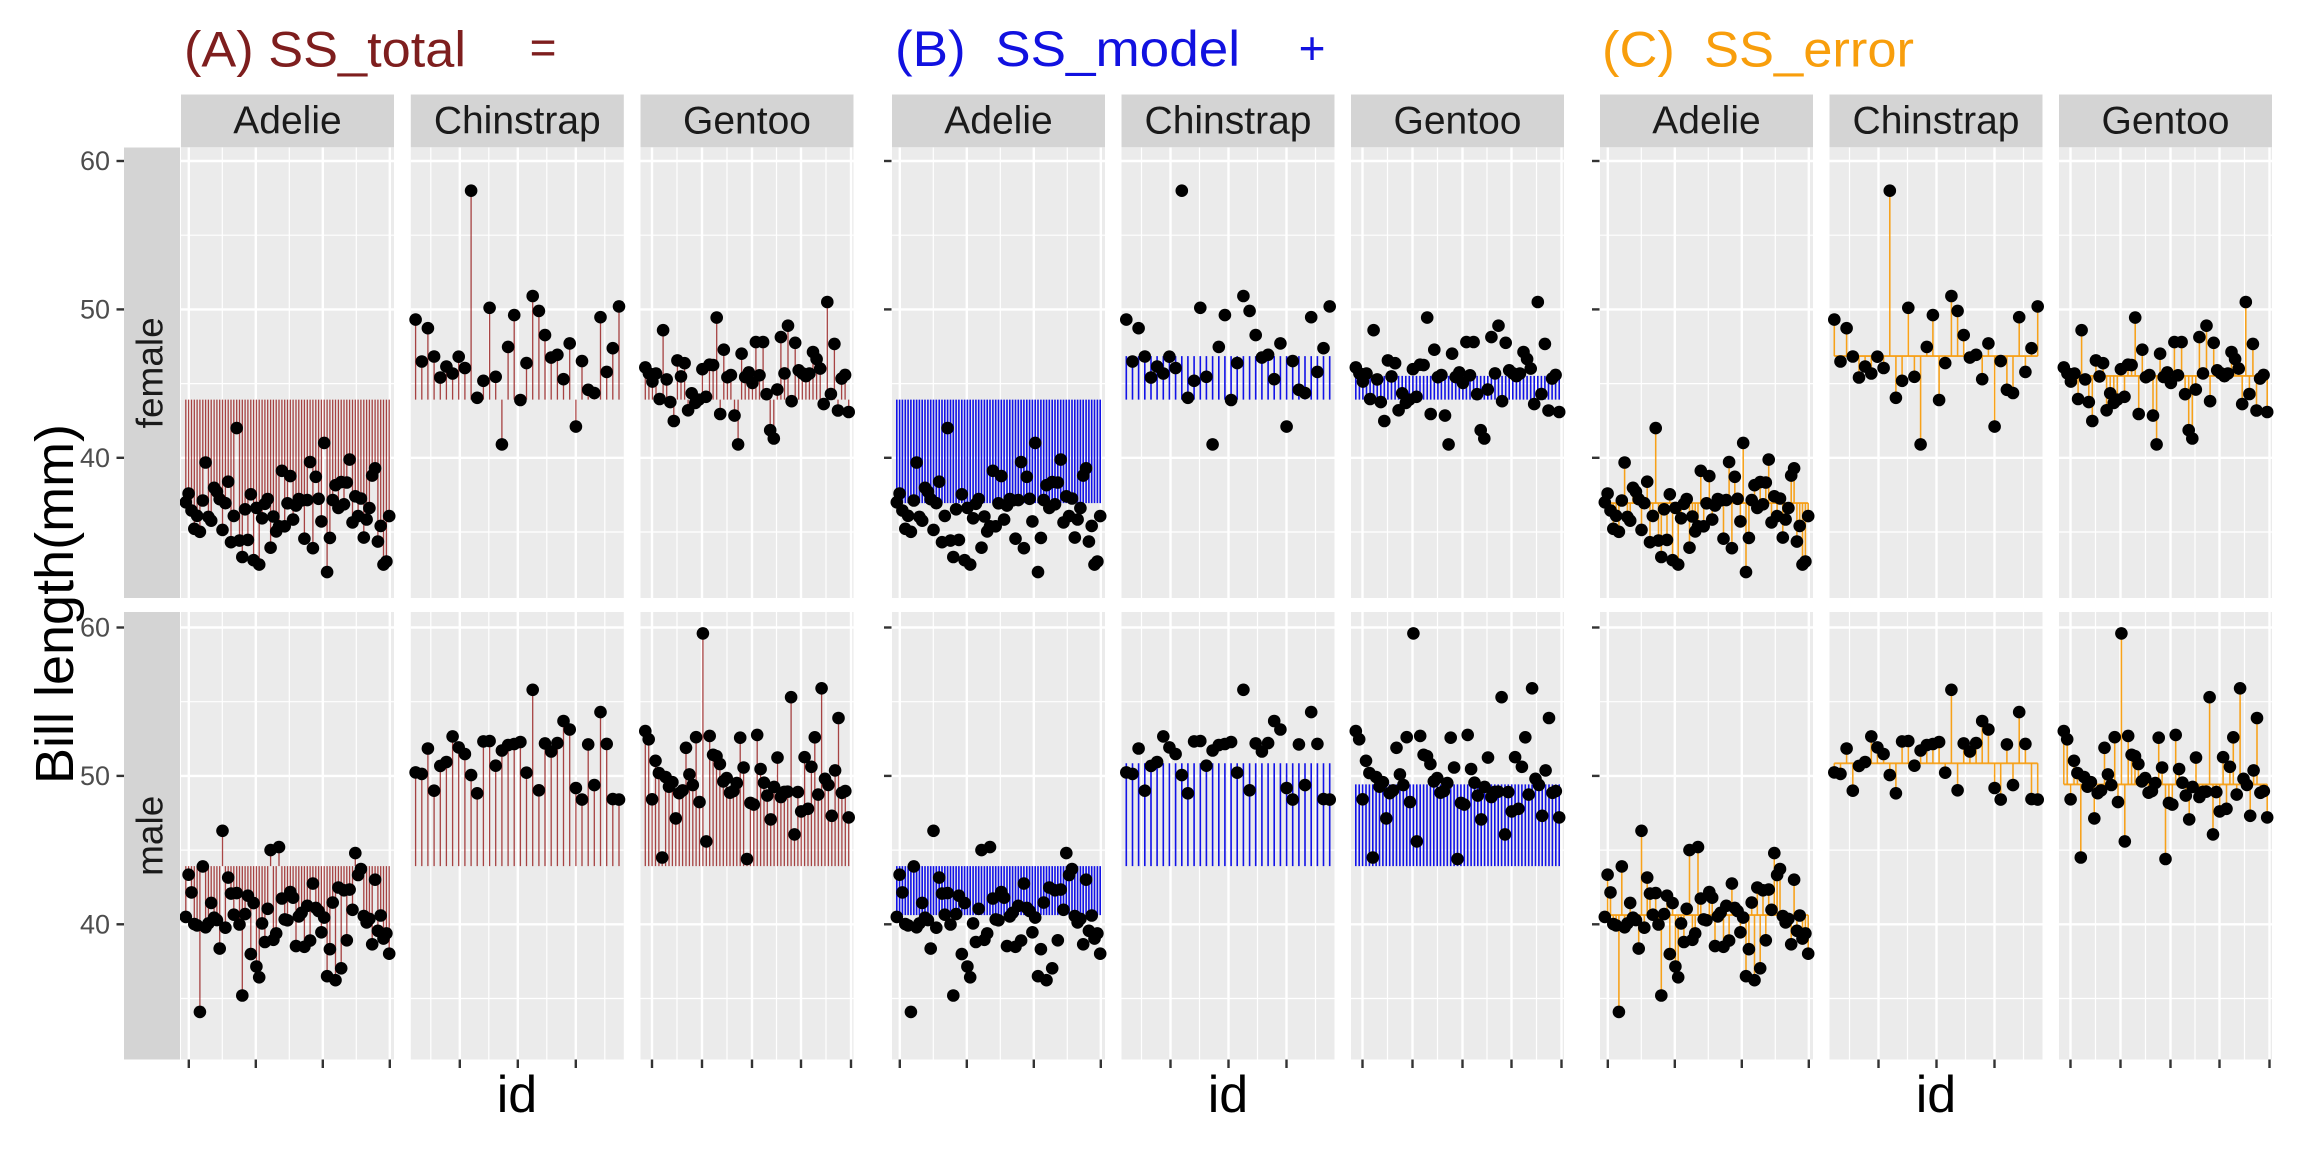 This screenshot has width=2304, height=1157. Describe the element at coordinates (149, 372) in the screenshot. I see `svg-text: female` at that location.